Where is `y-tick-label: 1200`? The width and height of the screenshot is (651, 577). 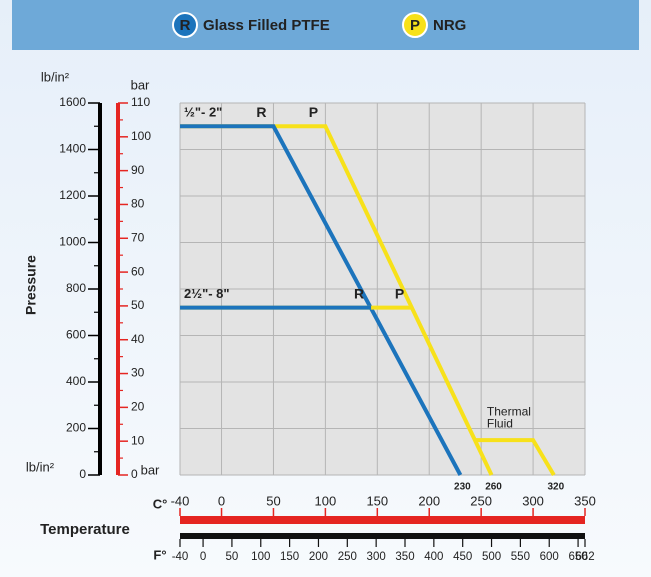
y-tick-label: 1200 is located at coordinates (72, 195).